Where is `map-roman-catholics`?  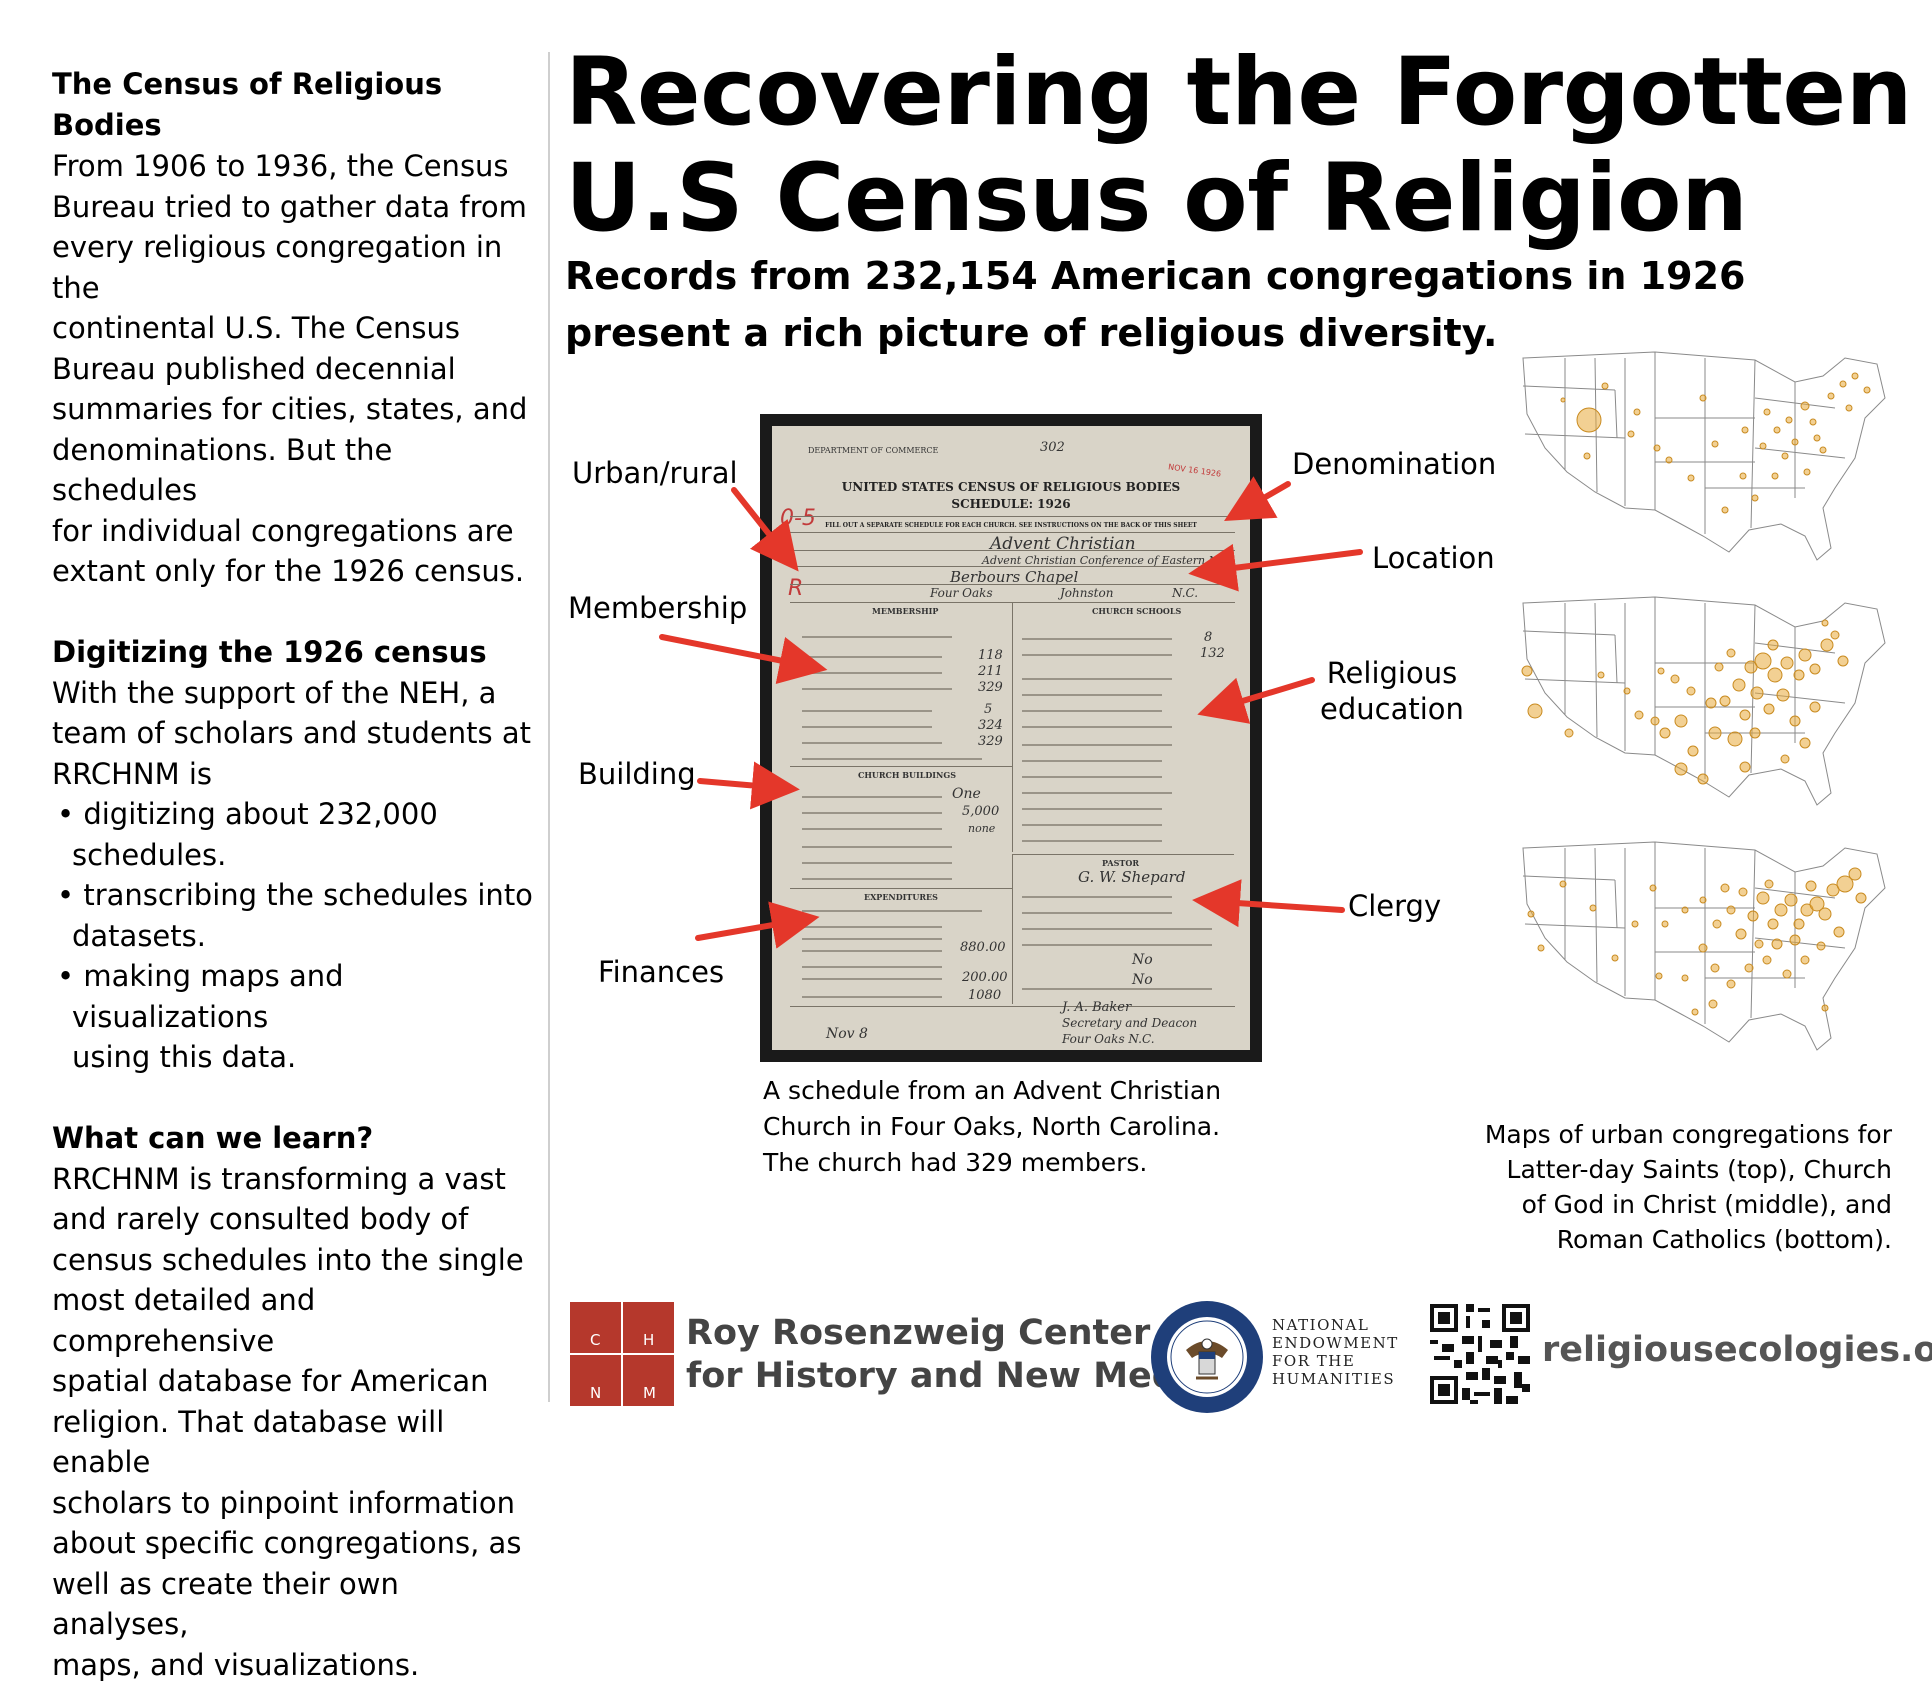 map-roman-catholics is located at coordinates (1700, 950).